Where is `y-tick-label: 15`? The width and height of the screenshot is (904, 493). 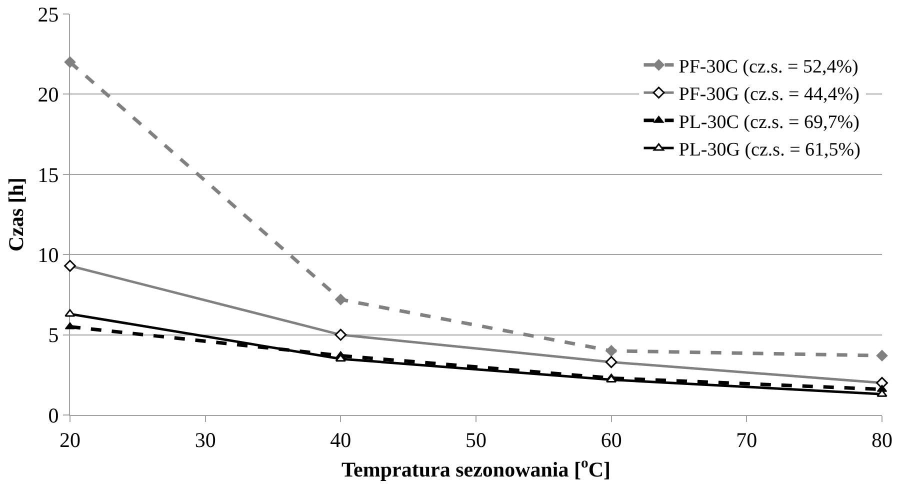
y-tick-label: 15 is located at coordinates (48, 174).